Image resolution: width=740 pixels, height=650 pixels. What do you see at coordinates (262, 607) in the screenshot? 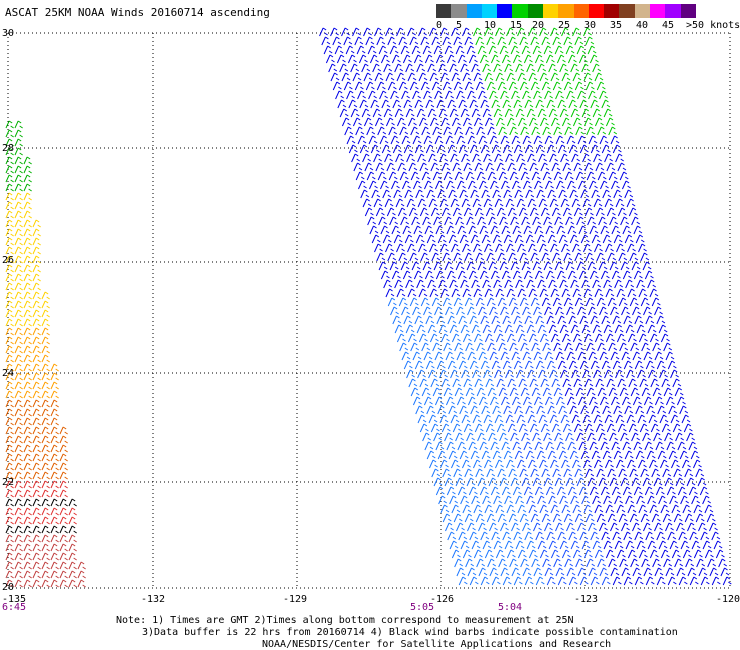
I see `pass-time-labels: 6:45 5:05 5:04` at bounding box center [262, 607].